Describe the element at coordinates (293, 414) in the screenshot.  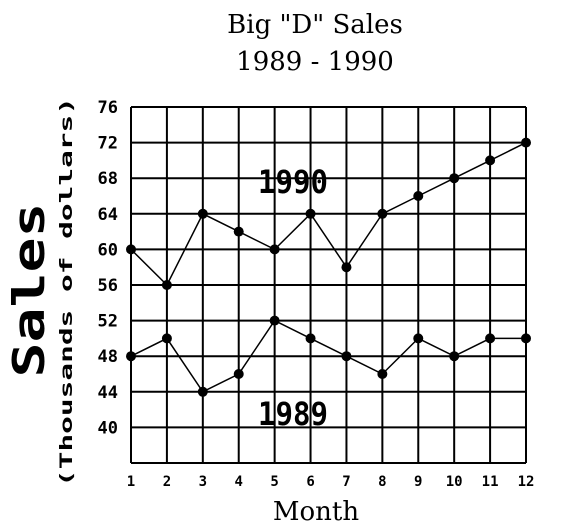
I see `series-label-1989: 1989` at that location.